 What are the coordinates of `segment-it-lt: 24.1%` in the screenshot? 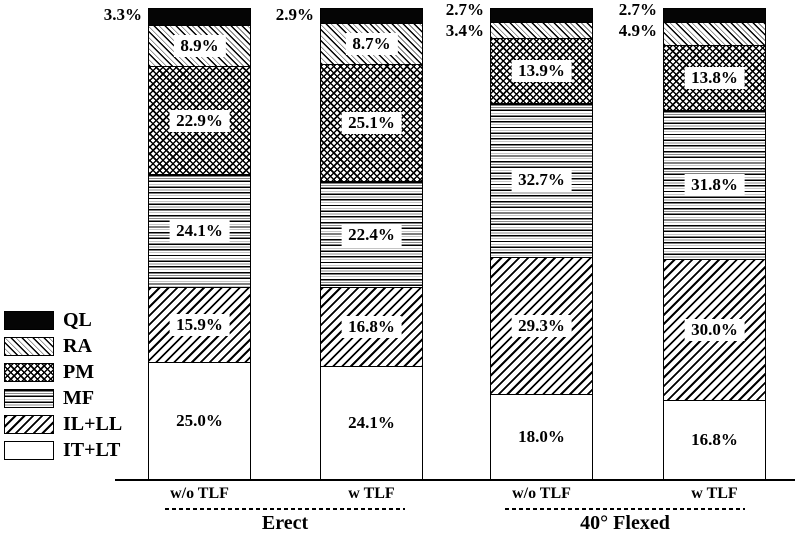 It's located at (371, 422).